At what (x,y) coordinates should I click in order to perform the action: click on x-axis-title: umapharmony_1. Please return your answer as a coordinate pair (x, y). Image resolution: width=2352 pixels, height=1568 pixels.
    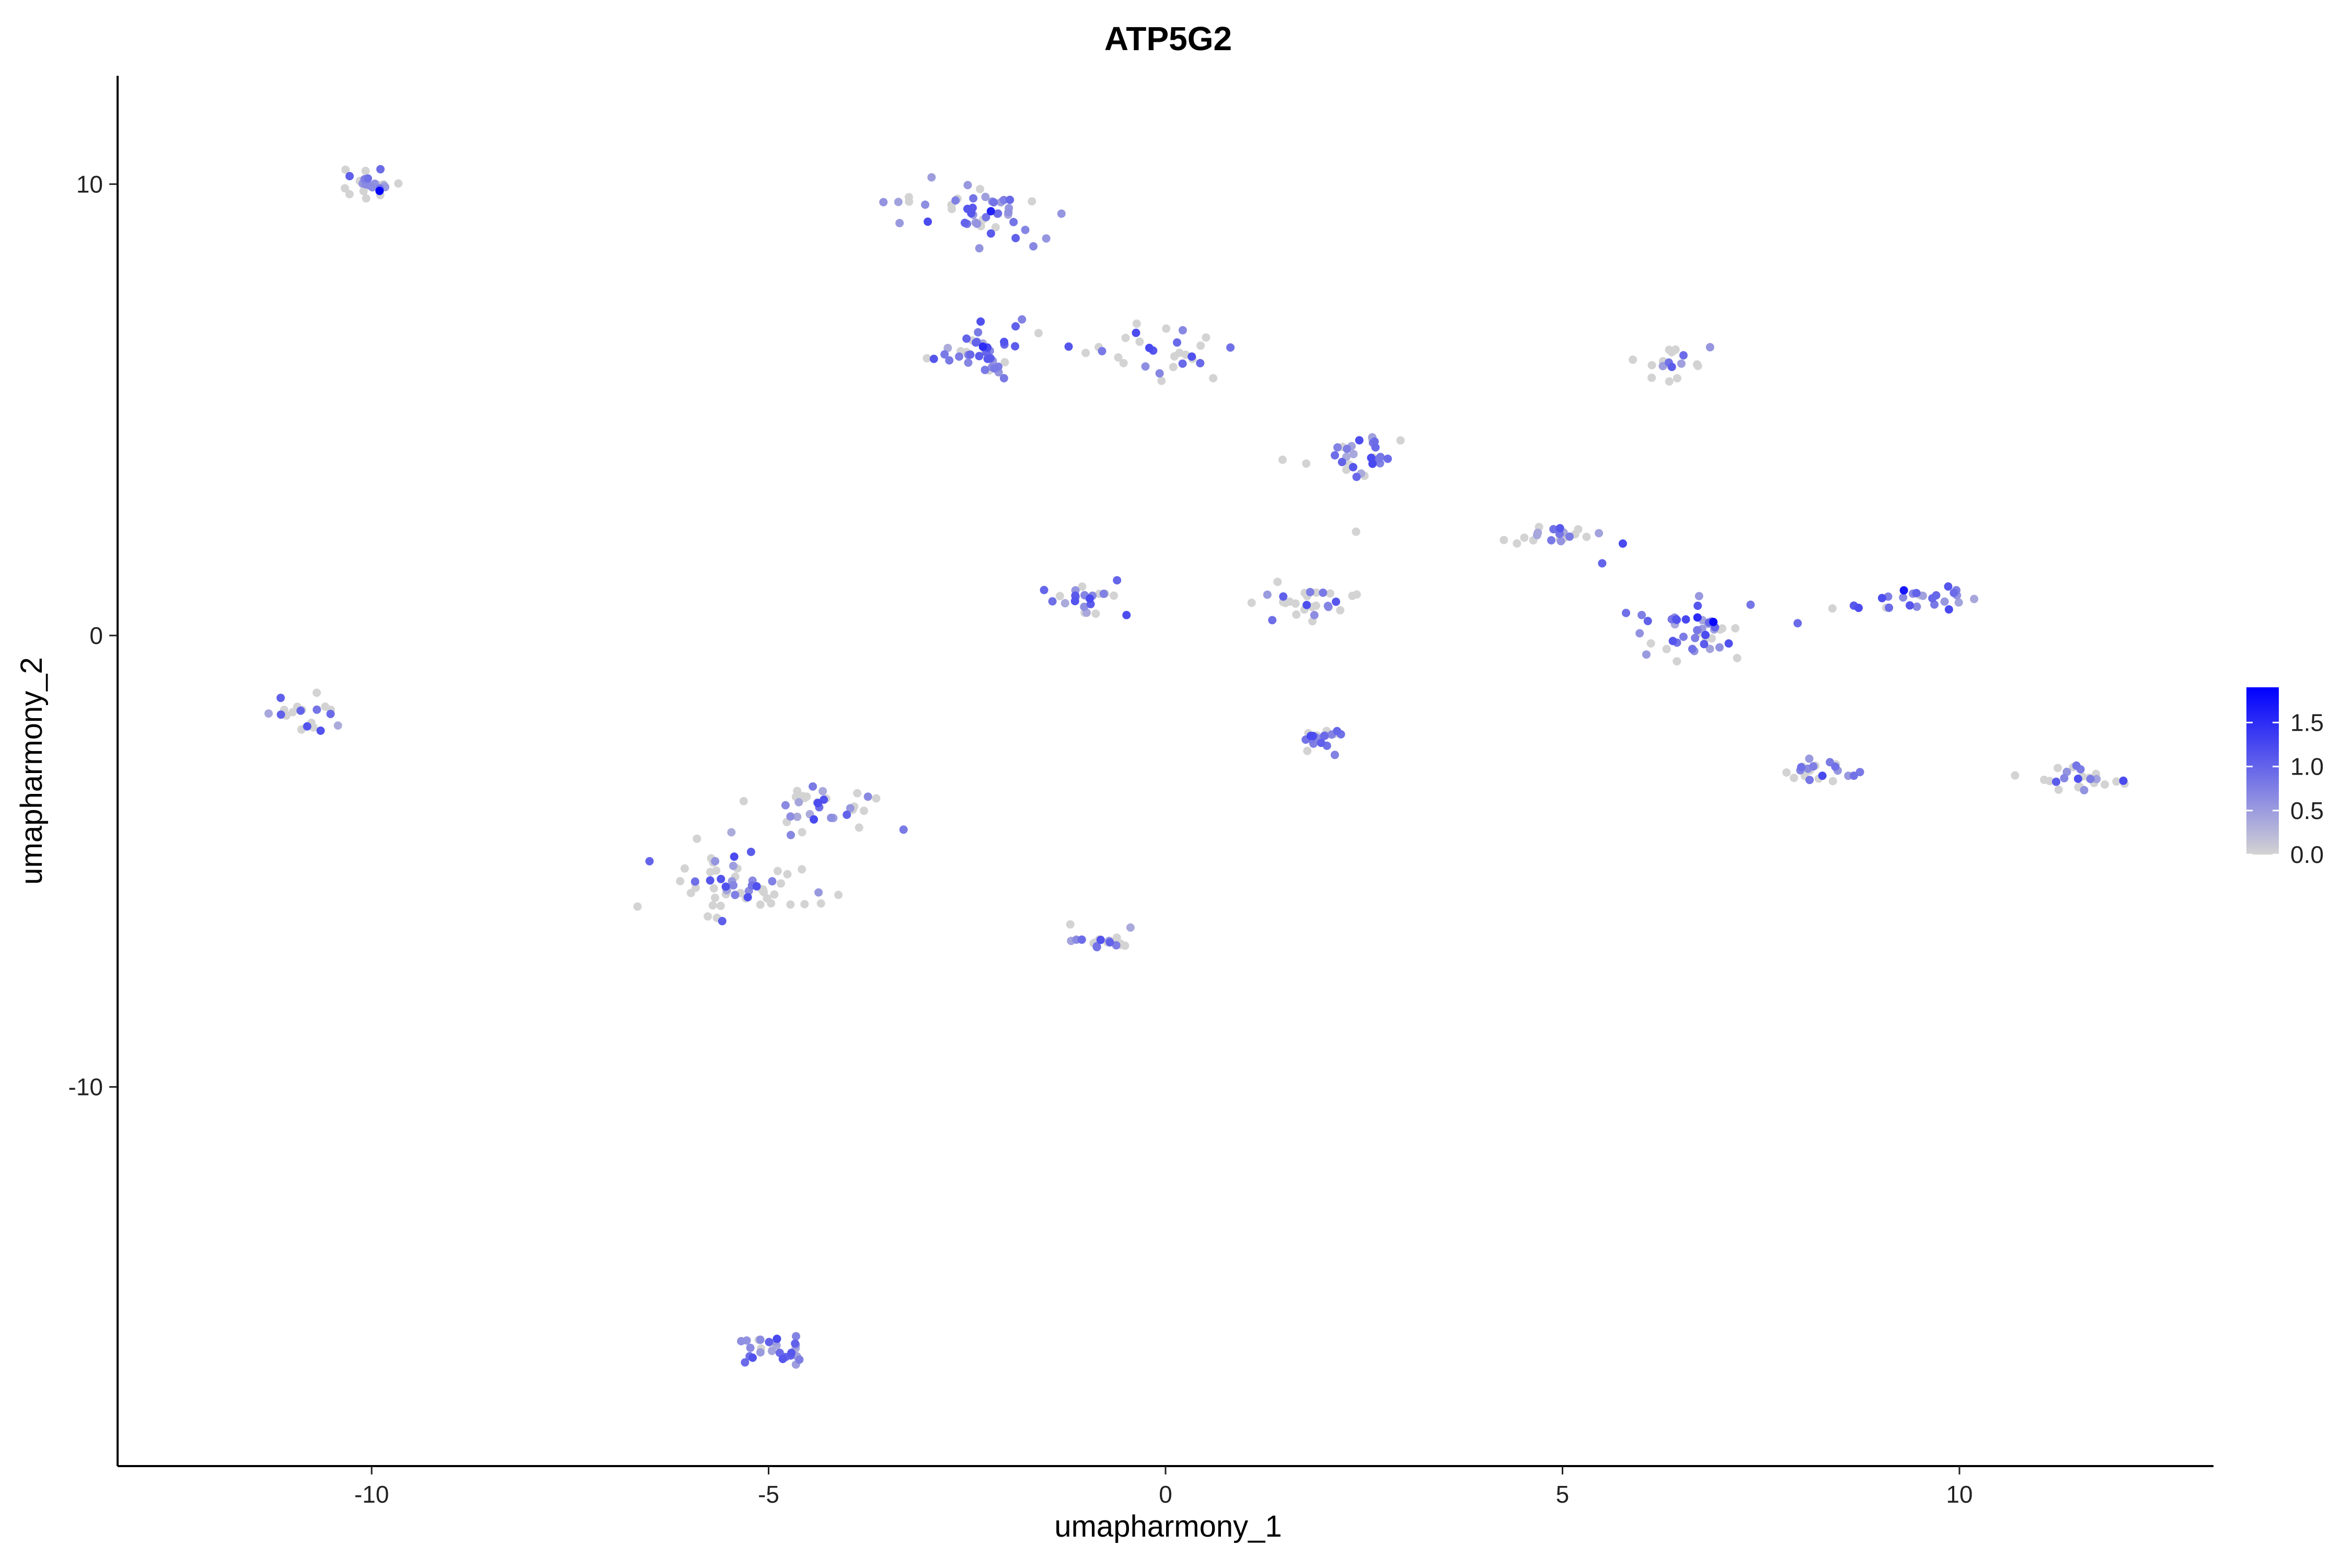
    Looking at the image, I should click on (1168, 1526).